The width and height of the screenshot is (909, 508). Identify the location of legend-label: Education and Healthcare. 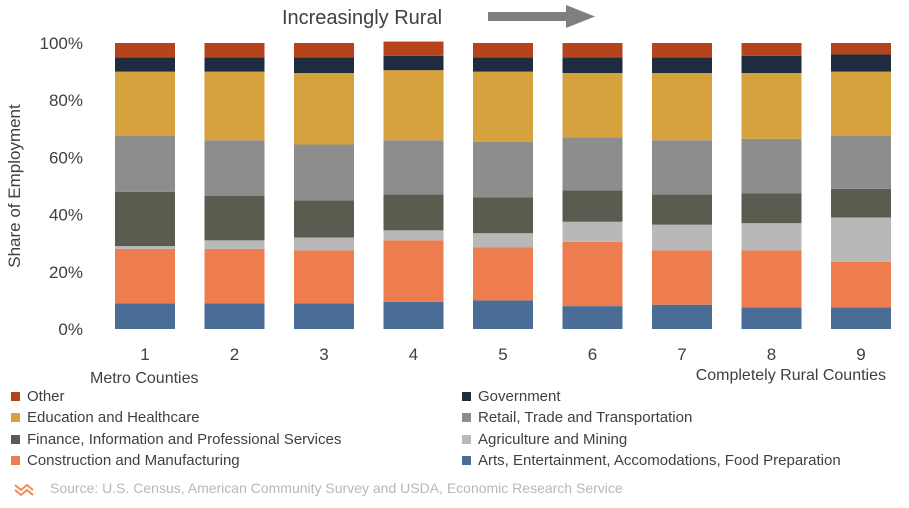
(113, 417).